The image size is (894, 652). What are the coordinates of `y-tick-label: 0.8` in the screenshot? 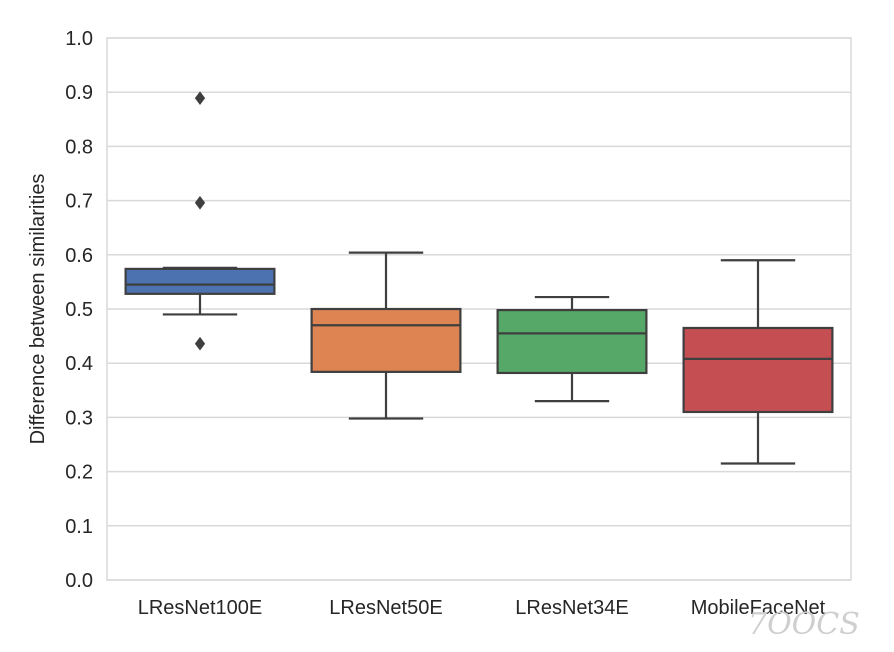 It's located at (79, 147).